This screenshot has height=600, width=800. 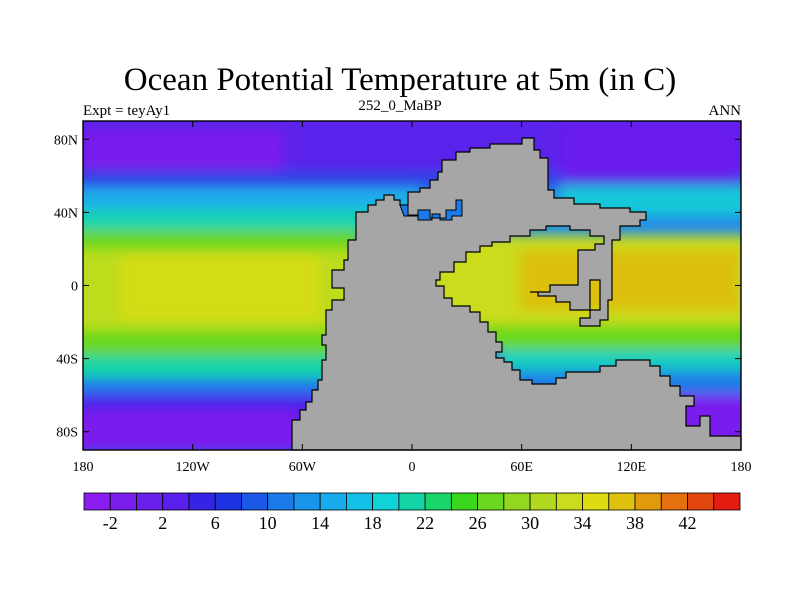 What do you see at coordinates (373, 523) in the screenshot?
I see `colorbar-label: 18` at bounding box center [373, 523].